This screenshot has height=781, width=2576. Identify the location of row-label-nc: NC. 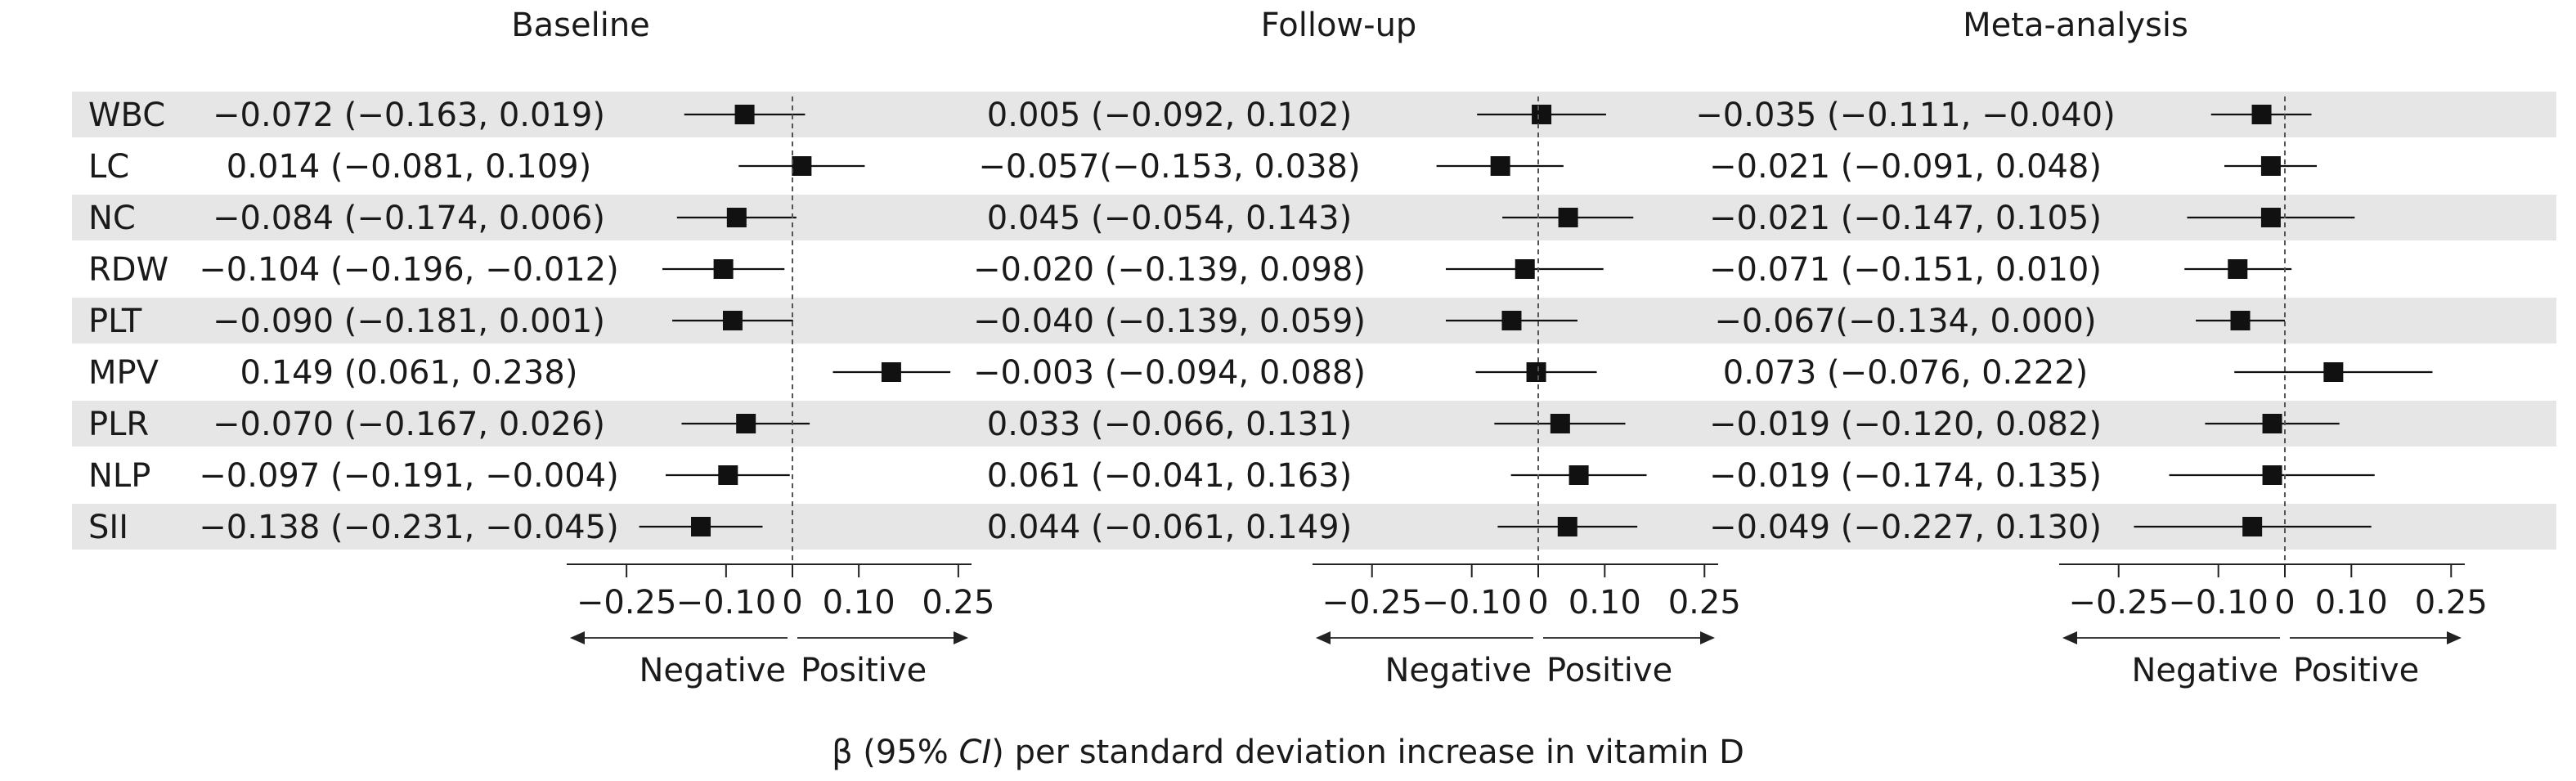
(112, 219).